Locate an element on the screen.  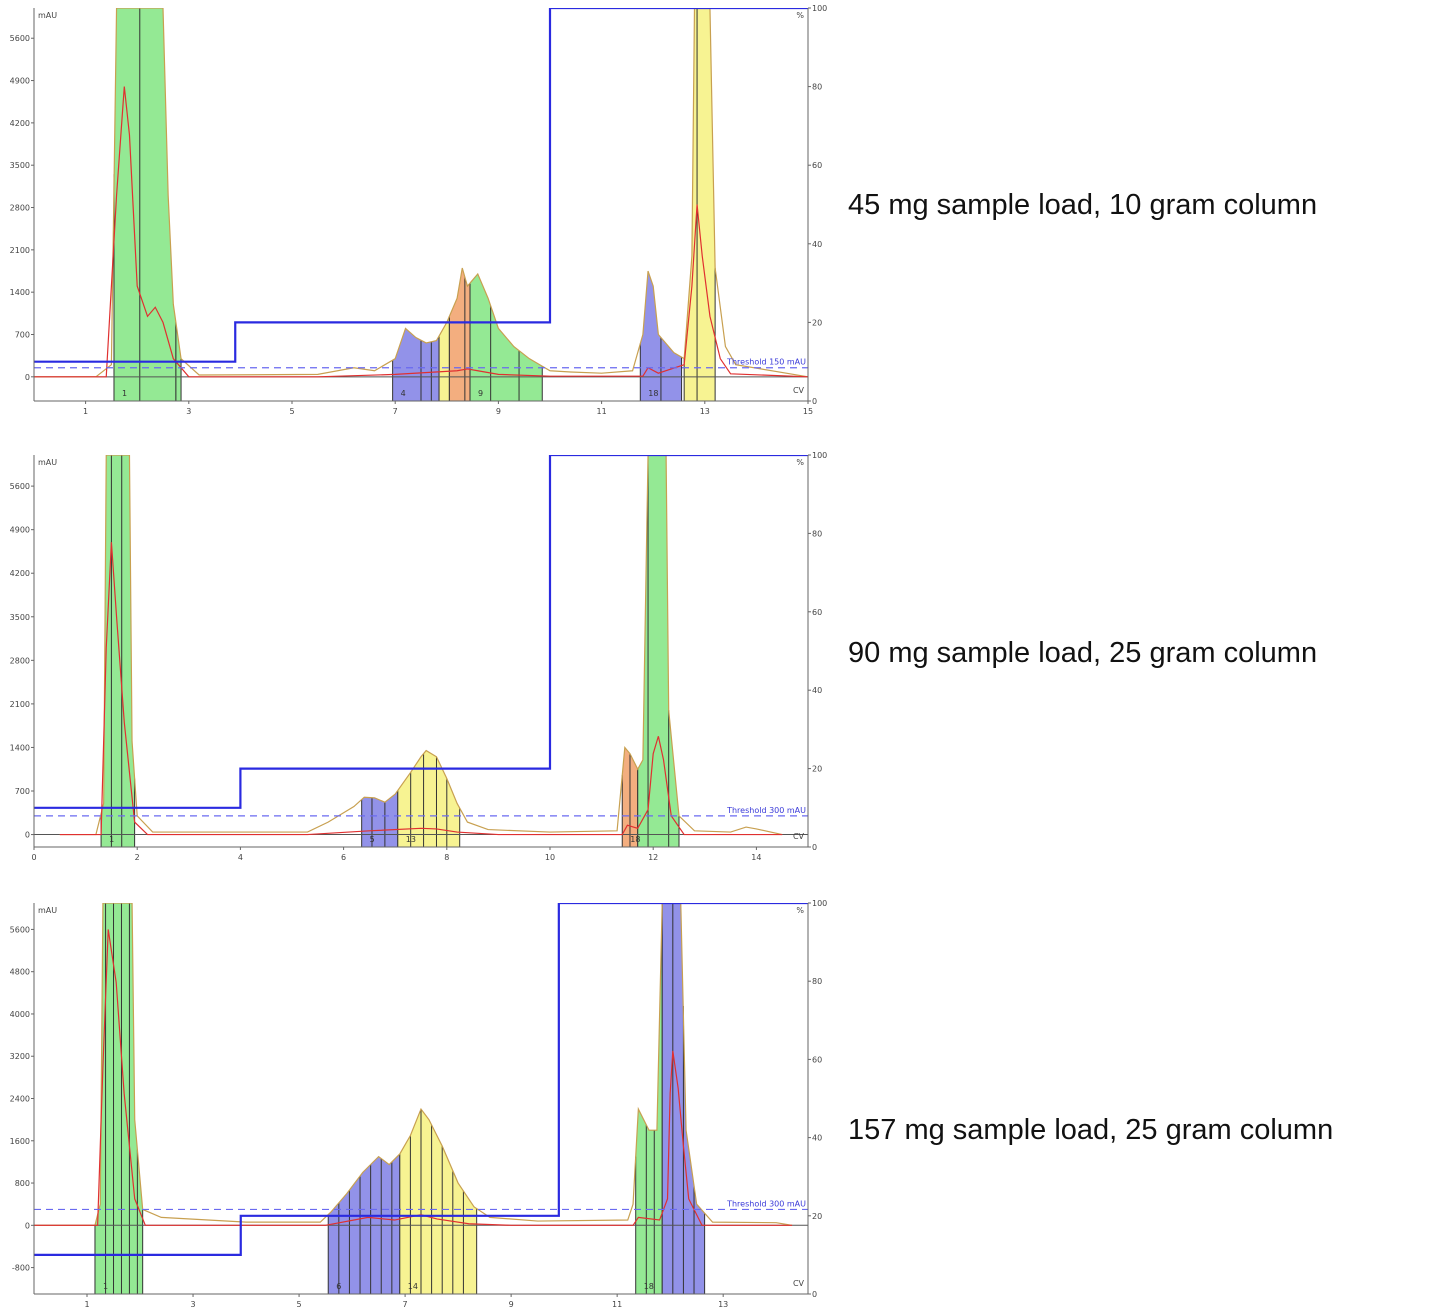
y-tick-label: -800 is located at coordinates (21, 1268).